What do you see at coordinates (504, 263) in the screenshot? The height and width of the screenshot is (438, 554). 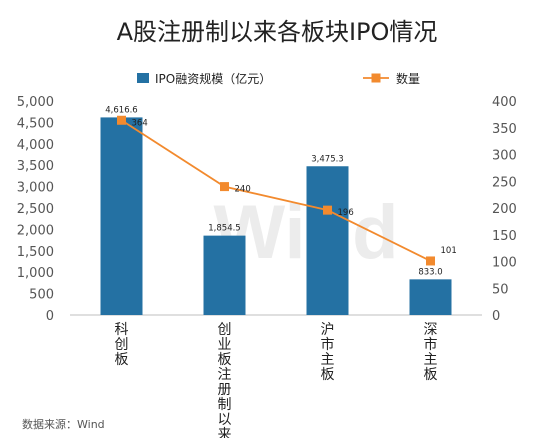 I see `right-axis-tick: 100` at bounding box center [504, 263].